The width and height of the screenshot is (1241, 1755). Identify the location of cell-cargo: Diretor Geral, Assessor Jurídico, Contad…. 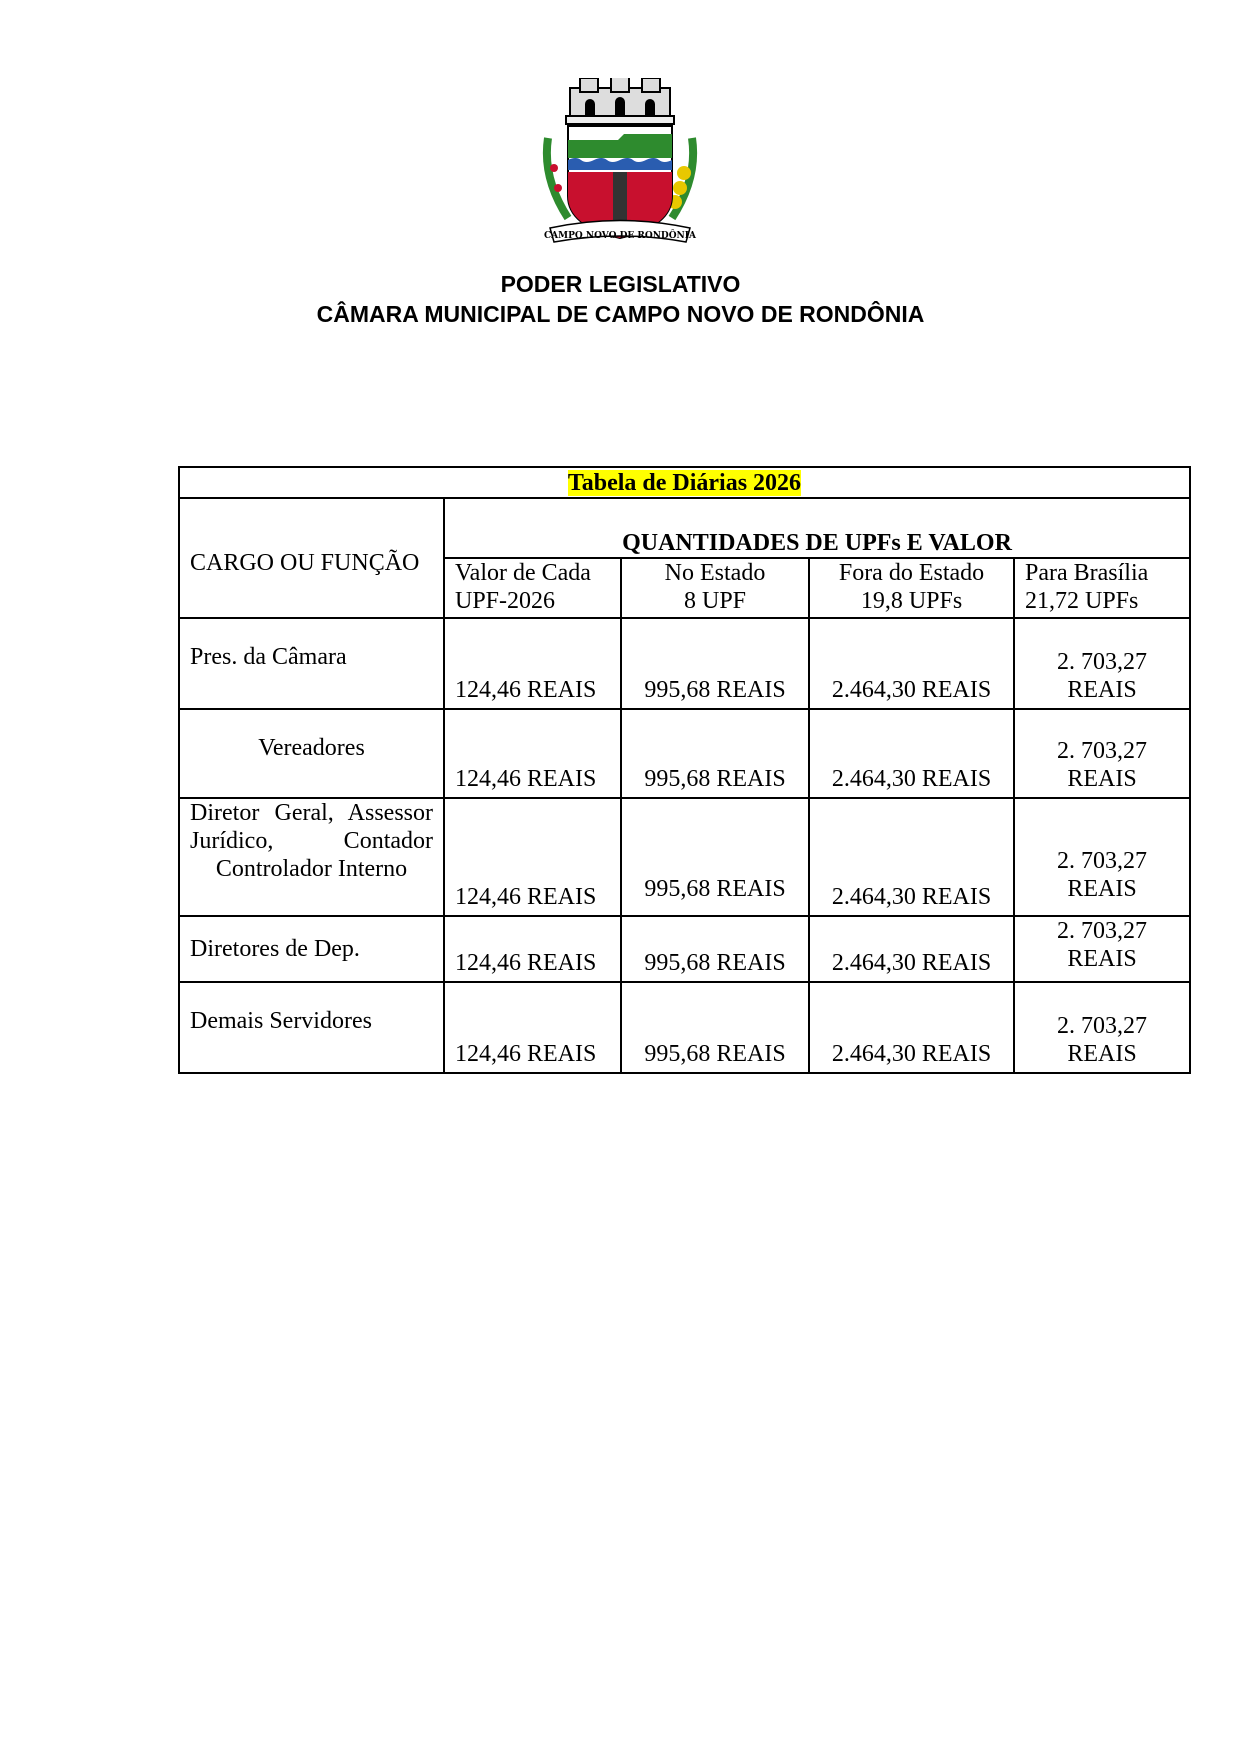
(311, 857).